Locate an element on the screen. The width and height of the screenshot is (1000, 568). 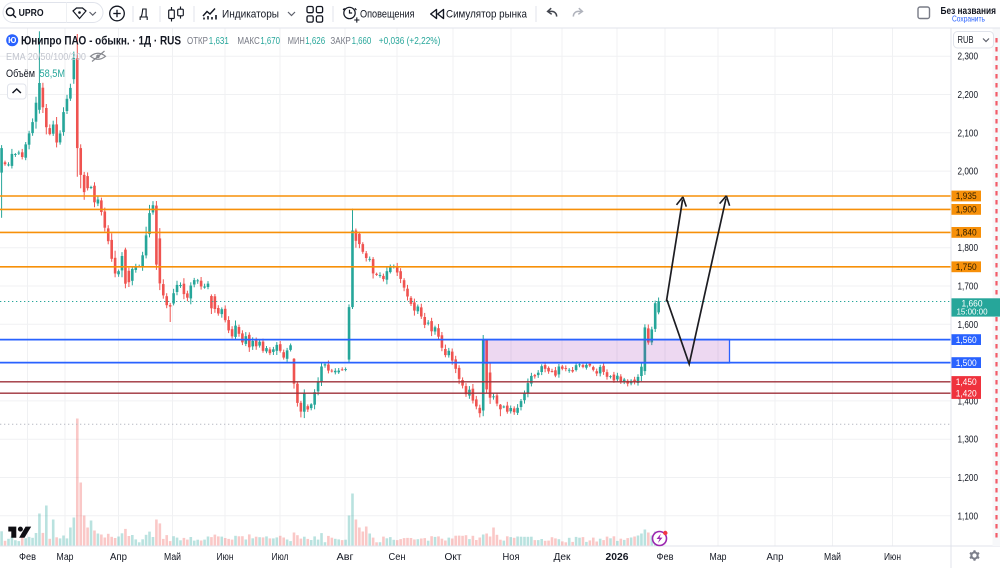
svg-text: 1,560 is located at coordinates (966, 340).